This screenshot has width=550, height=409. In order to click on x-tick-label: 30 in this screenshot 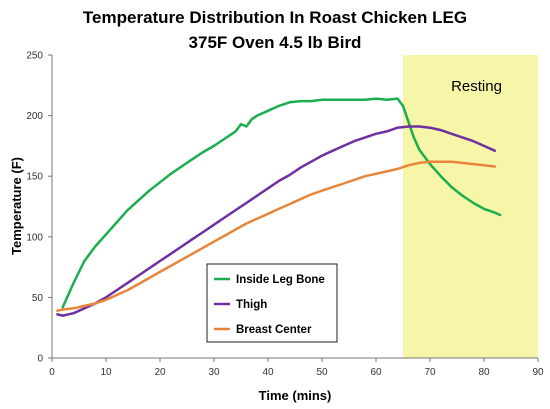, I will do `click(214, 372)`.